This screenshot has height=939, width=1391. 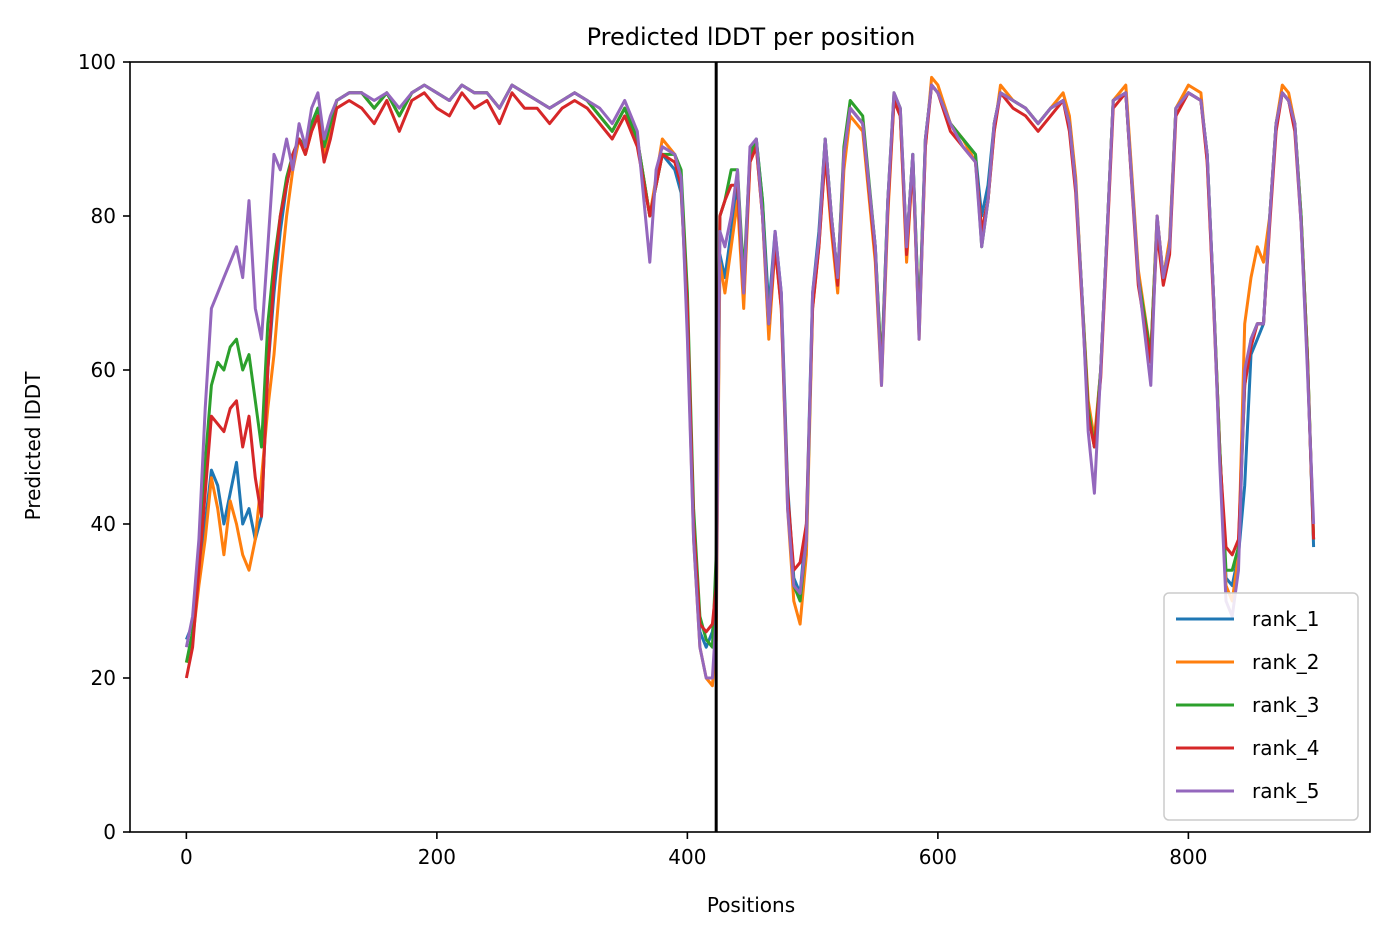 What do you see at coordinates (103, 524) in the screenshot?
I see `y-tick-label: 40` at bounding box center [103, 524].